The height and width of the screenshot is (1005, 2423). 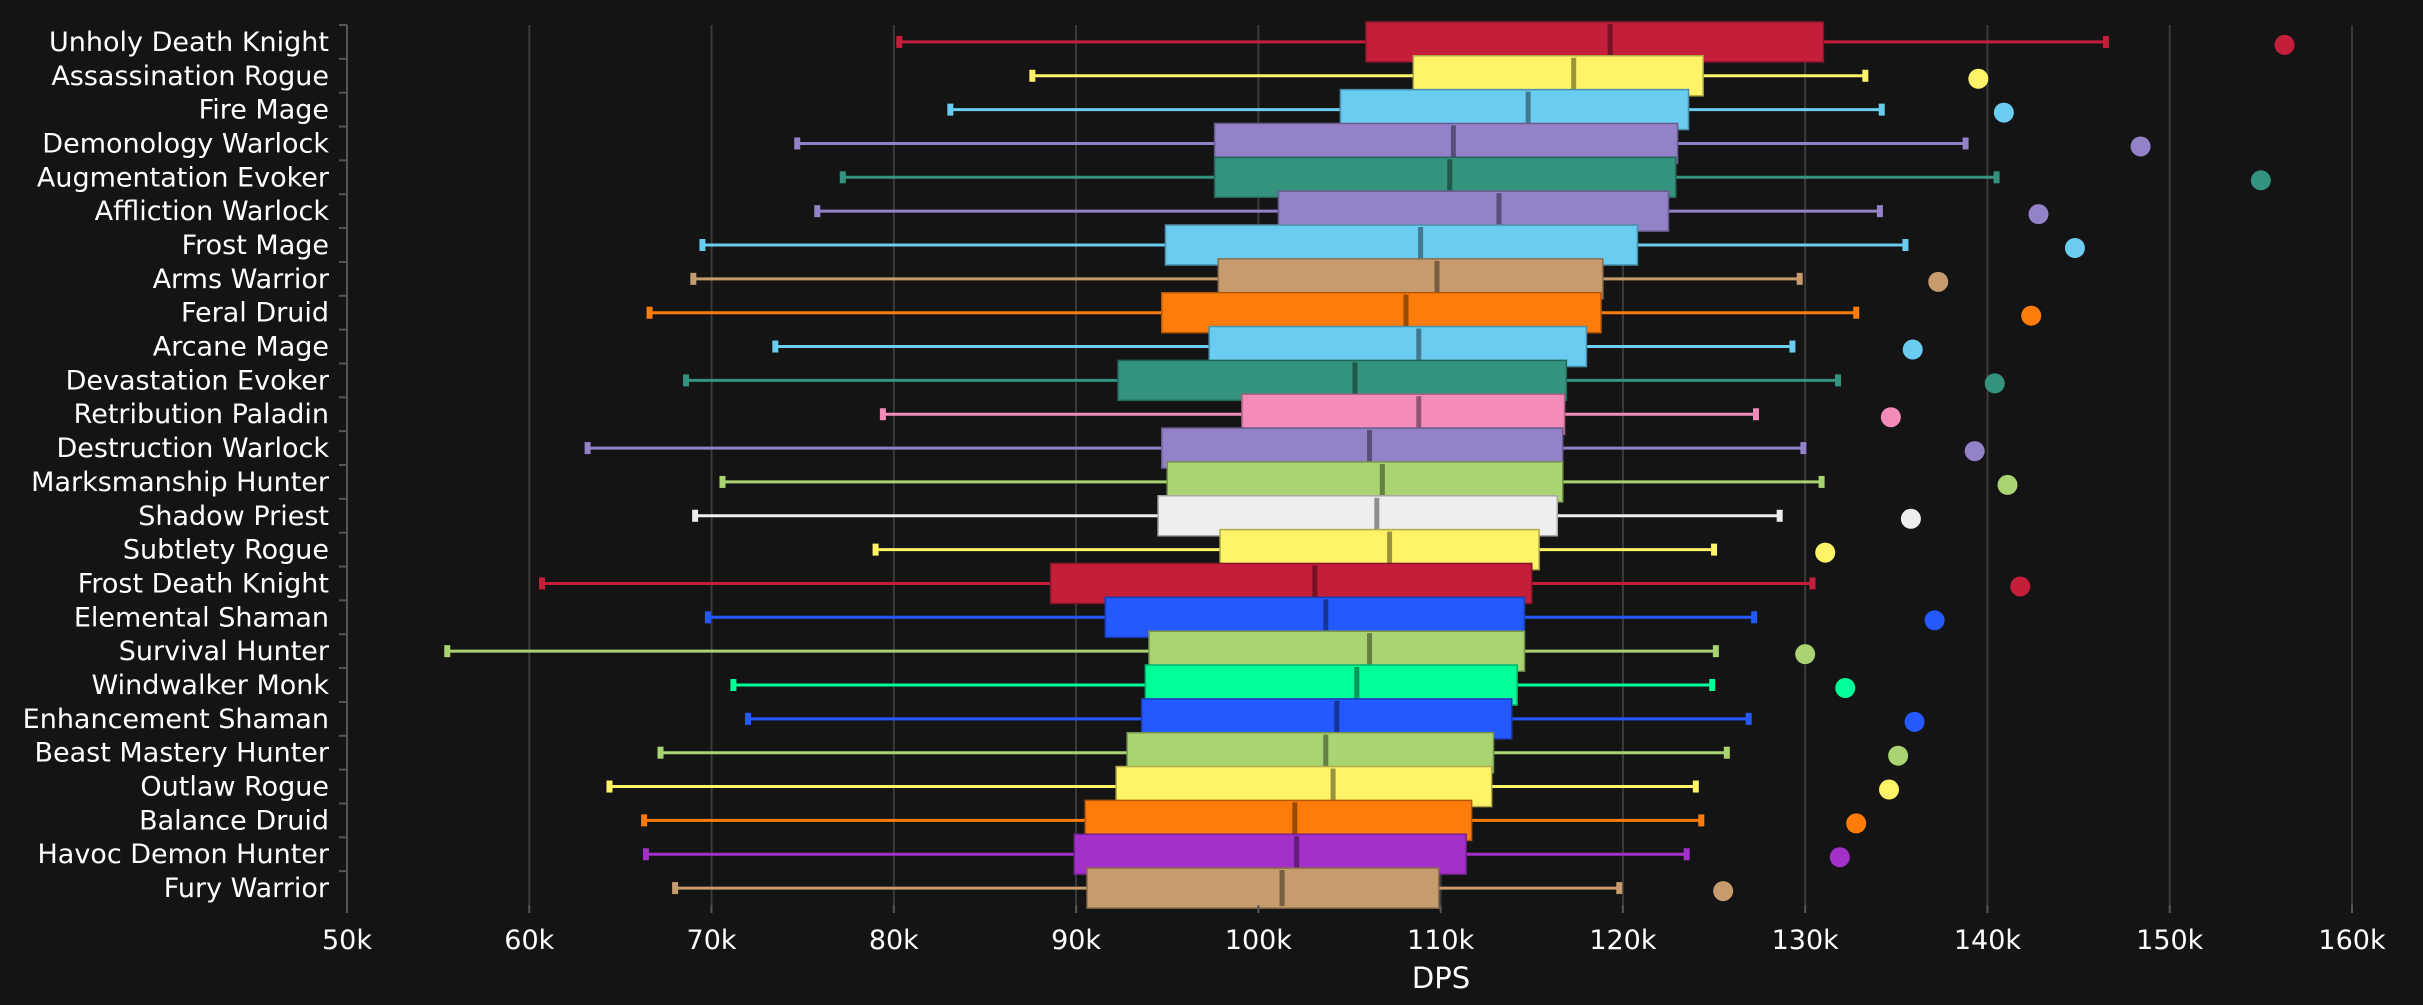 What do you see at coordinates (189, 42) in the screenshot?
I see `y-tick-label: Unholy Death Knight` at bounding box center [189, 42].